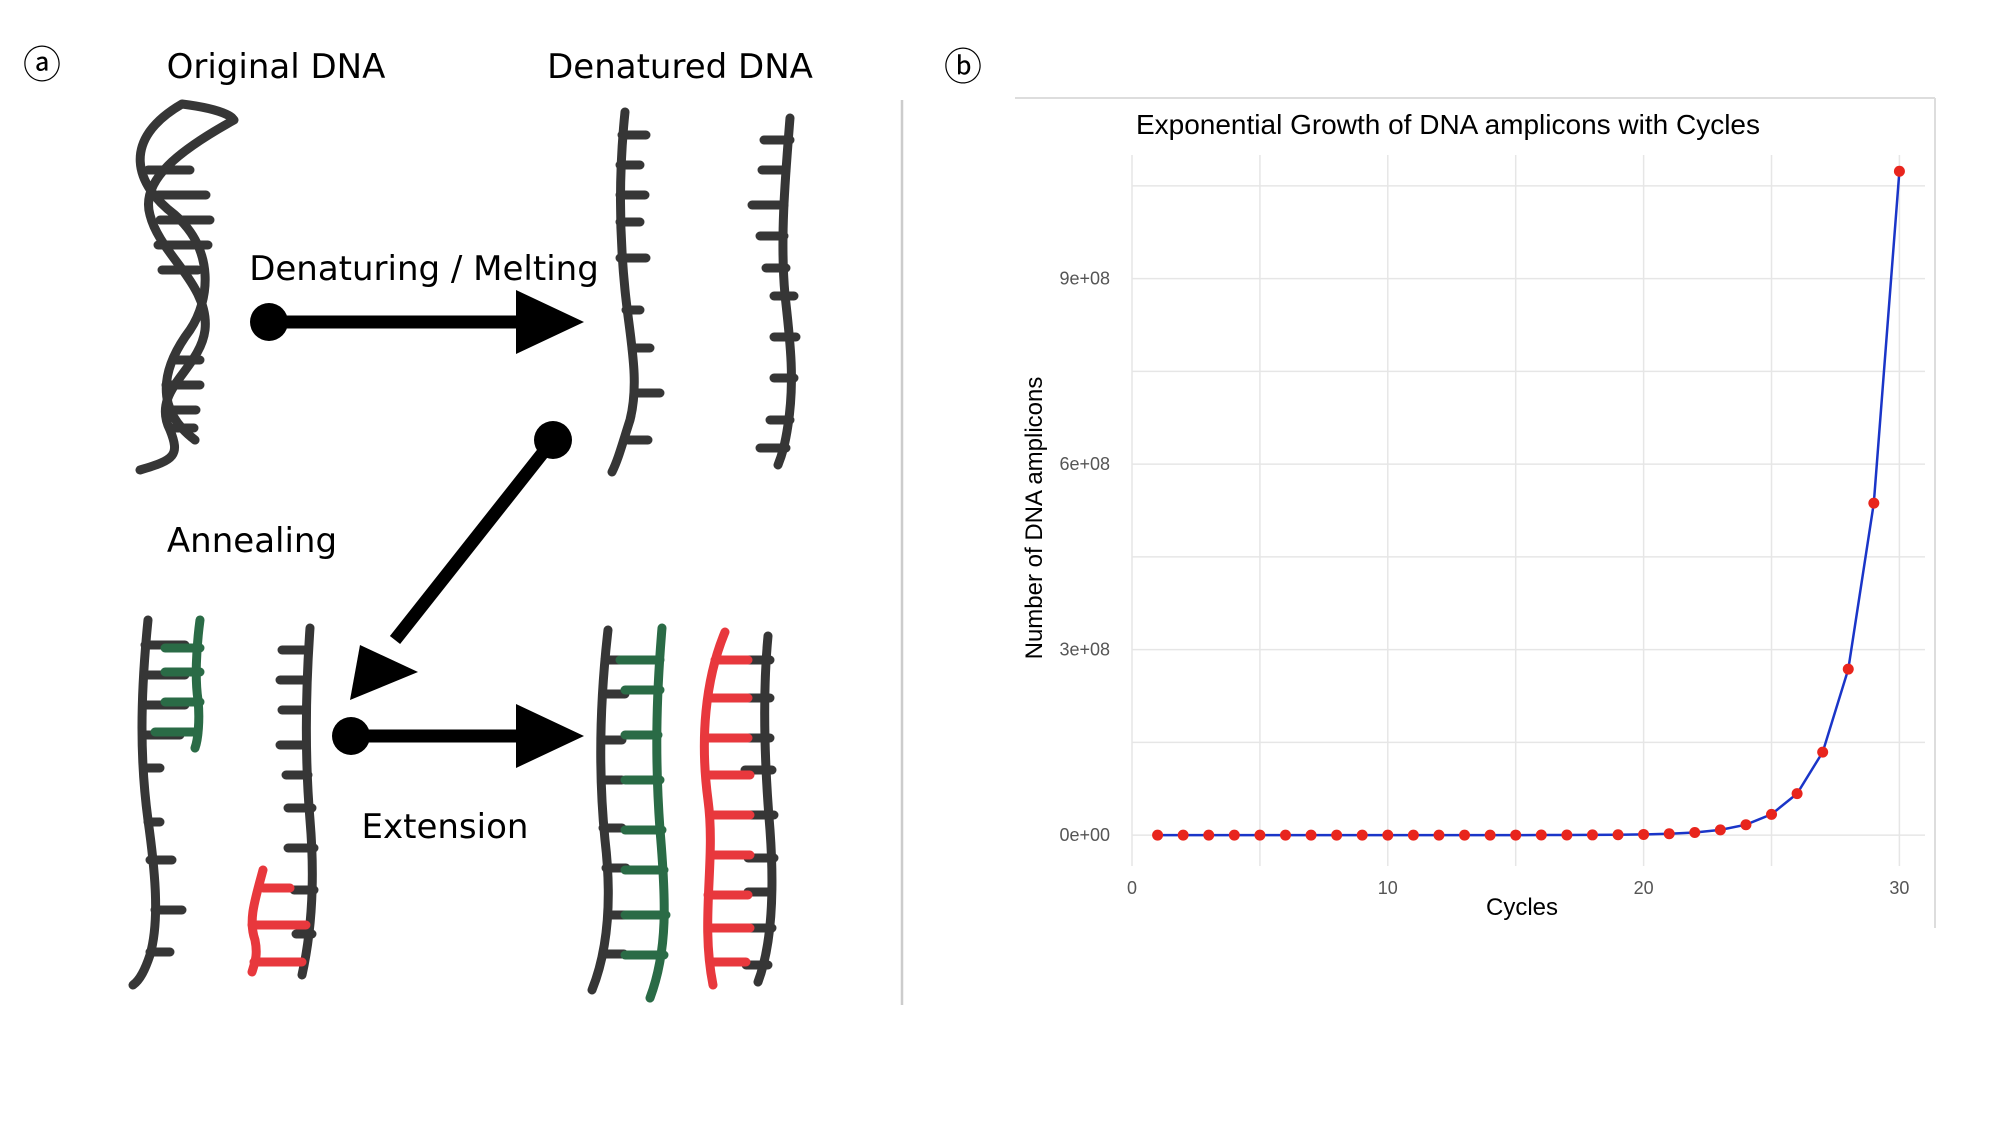  What do you see at coordinates (166, 802) in the screenshot?
I see `annealing-strand-left` at bounding box center [166, 802].